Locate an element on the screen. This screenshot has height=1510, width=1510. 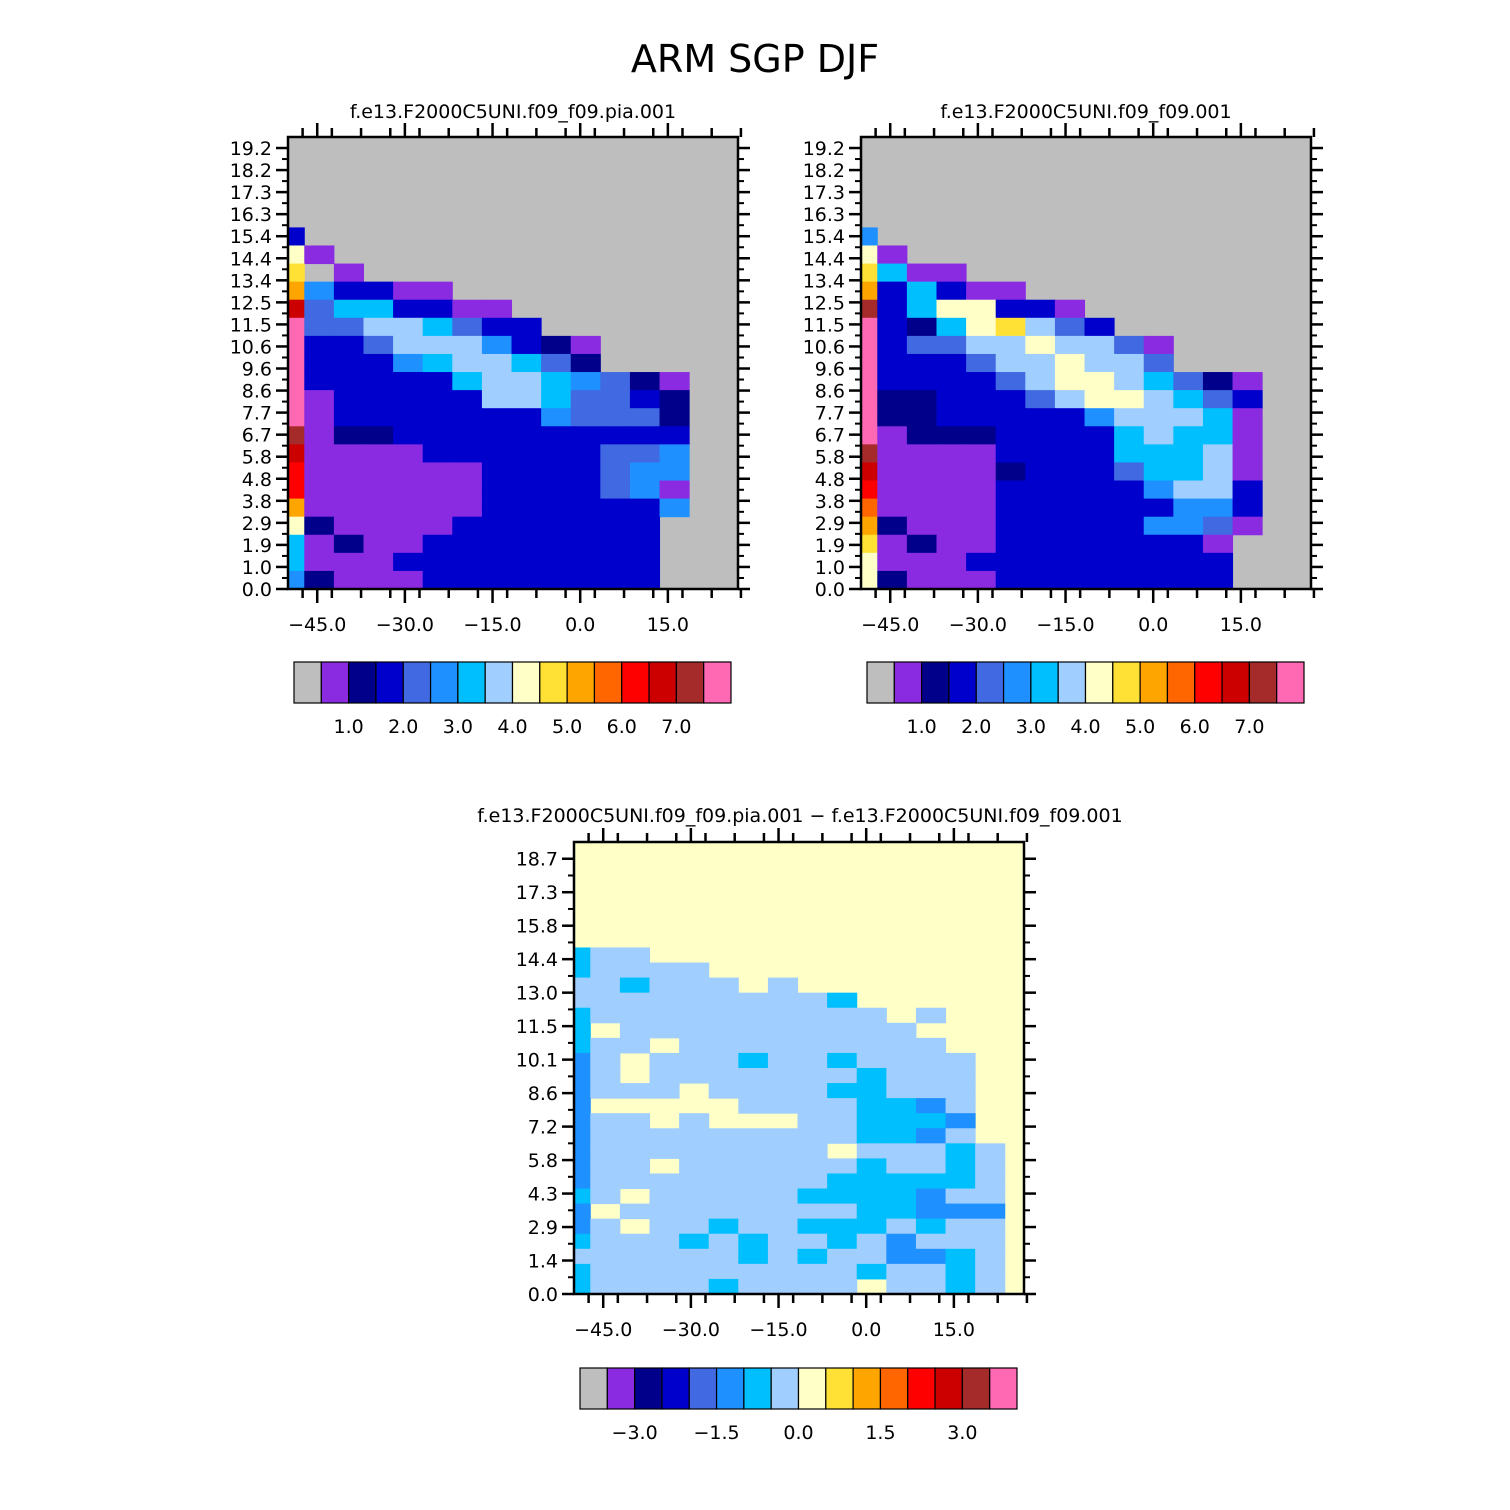
y-tick-label: 15.4 is located at coordinates (251, 237).